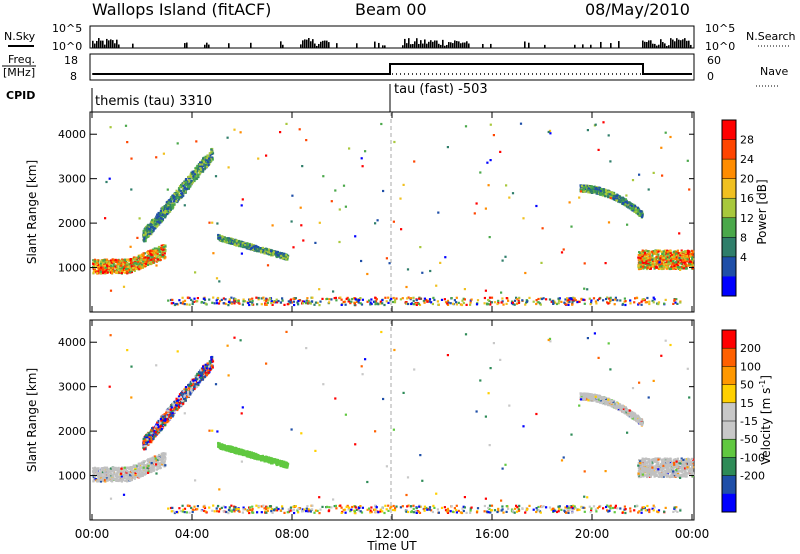 This screenshot has height=554, width=800. Describe the element at coordinates (774, 71) in the screenshot. I see `nave-label: Nave` at that location.